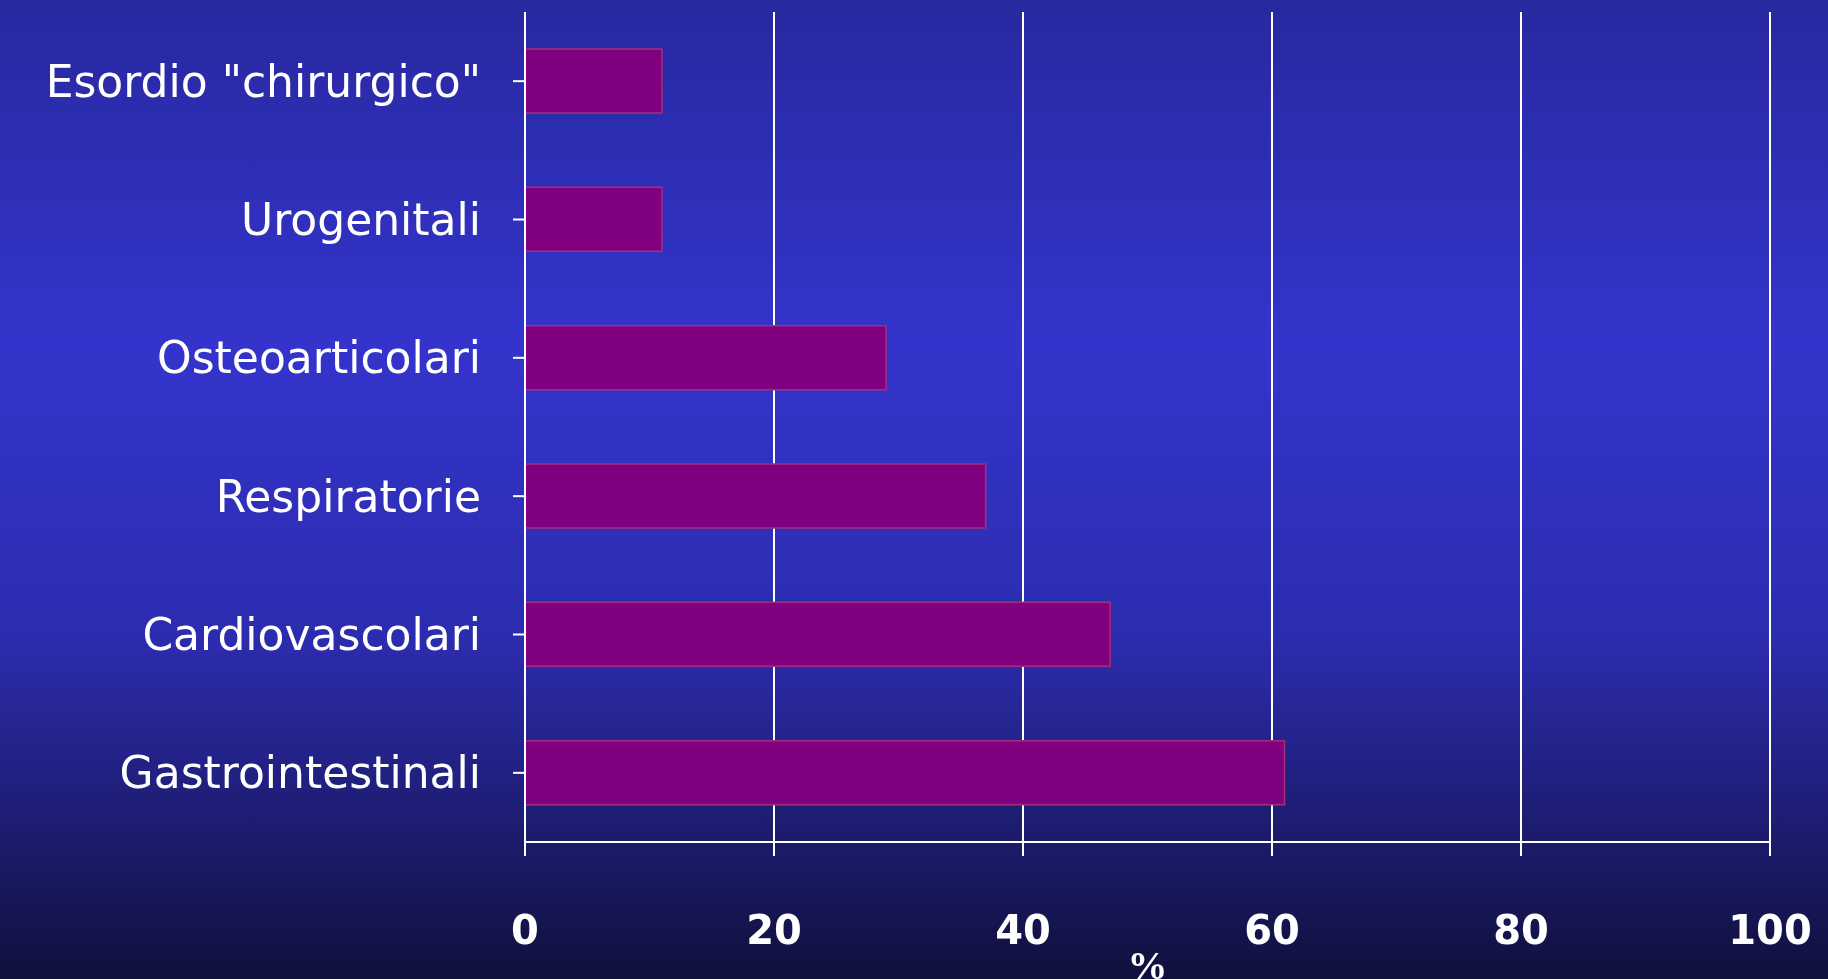 This screenshot has width=1828, height=979. What do you see at coordinates (348, 496) in the screenshot?
I see `y-tick-label: Respiratorie` at bounding box center [348, 496].